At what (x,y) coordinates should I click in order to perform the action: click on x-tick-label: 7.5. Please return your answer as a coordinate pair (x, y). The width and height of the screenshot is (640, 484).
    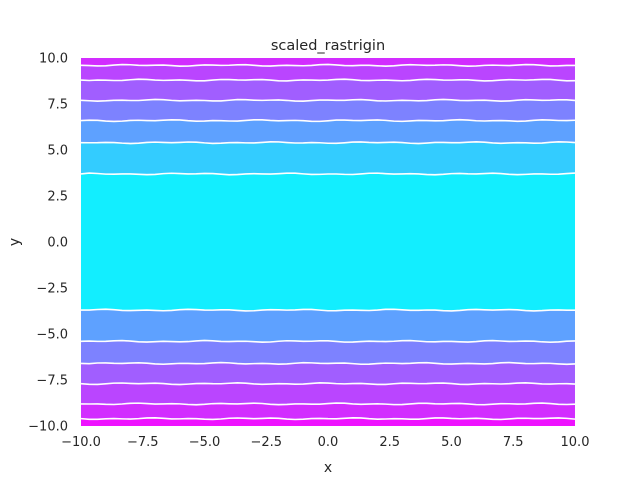
    Looking at the image, I should click on (513, 442).